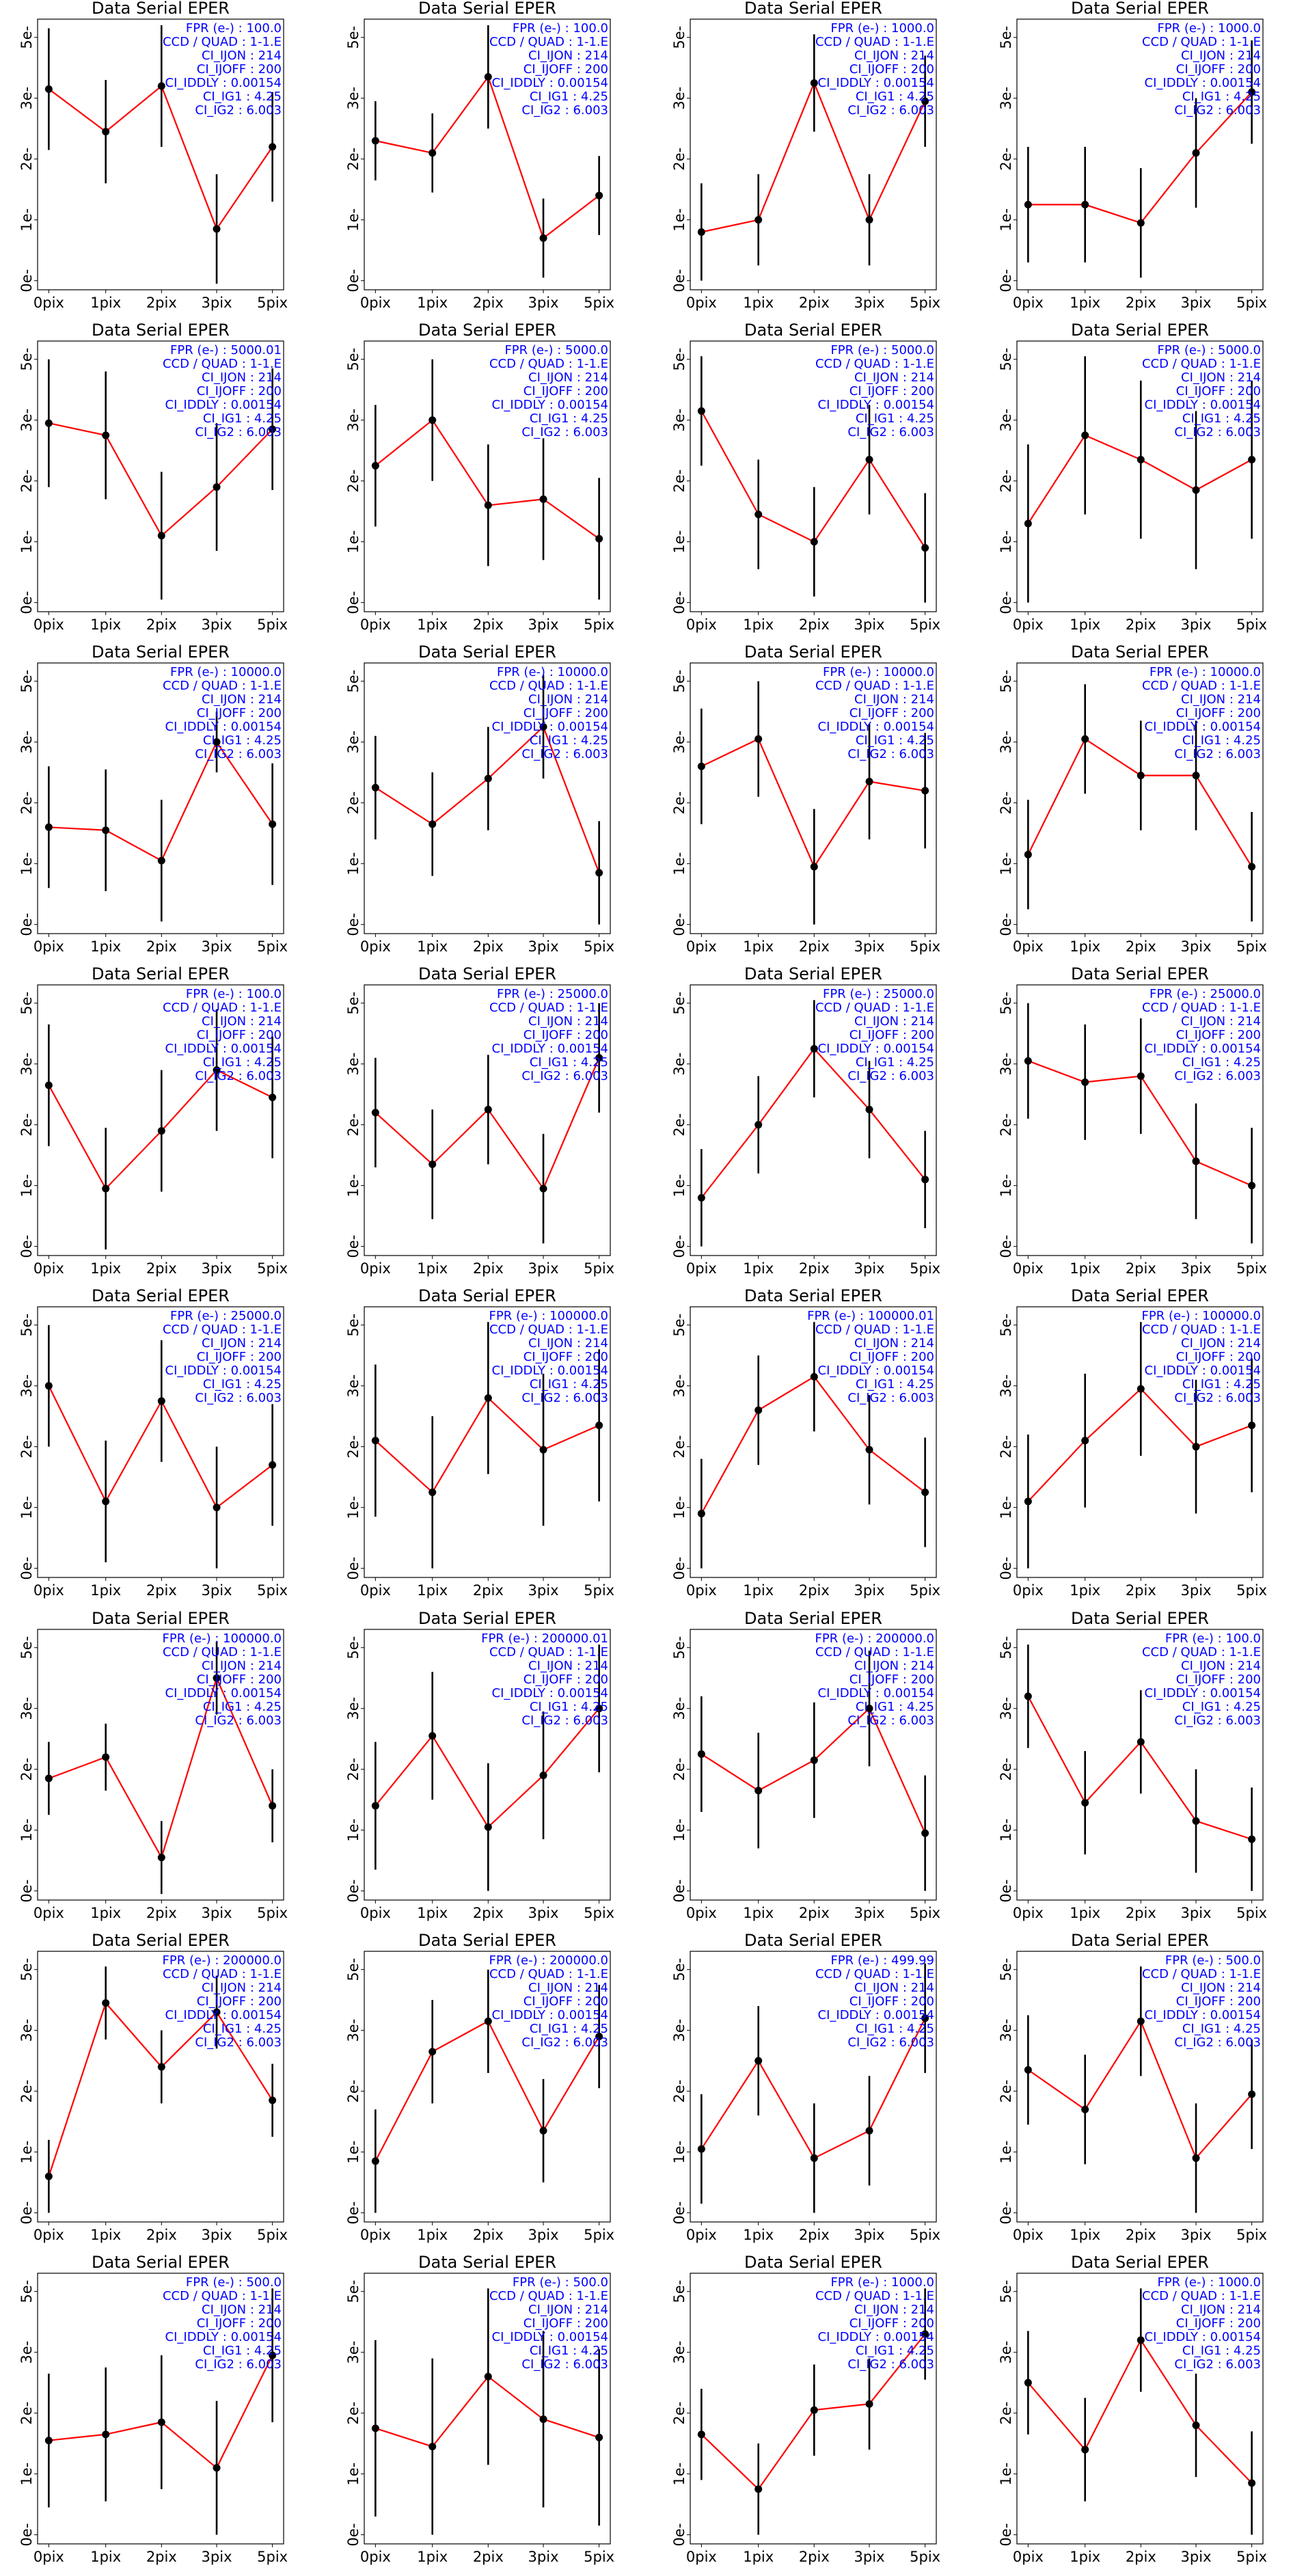 The image size is (1306, 2576). What do you see at coordinates (272, 303) in the screenshot?
I see `x-tick-label: 5pix` at bounding box center [272, 303].